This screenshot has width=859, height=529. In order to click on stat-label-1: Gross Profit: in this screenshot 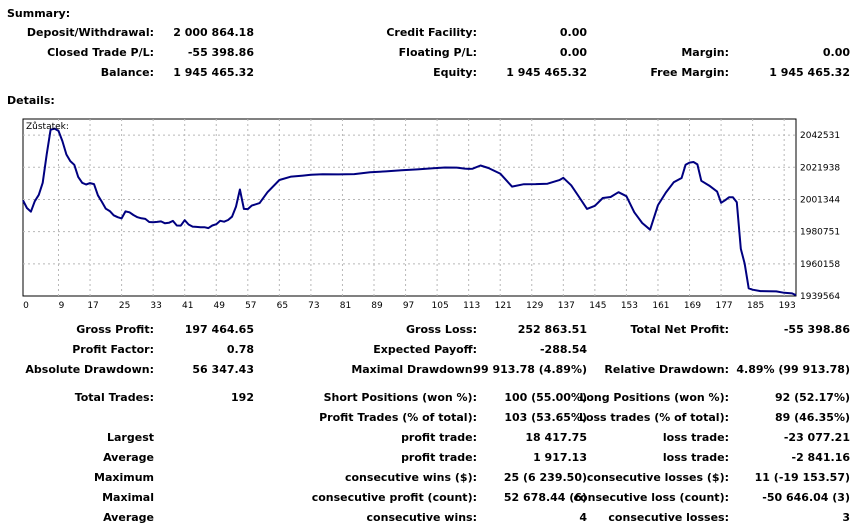, I will do `click(115, 329)`.